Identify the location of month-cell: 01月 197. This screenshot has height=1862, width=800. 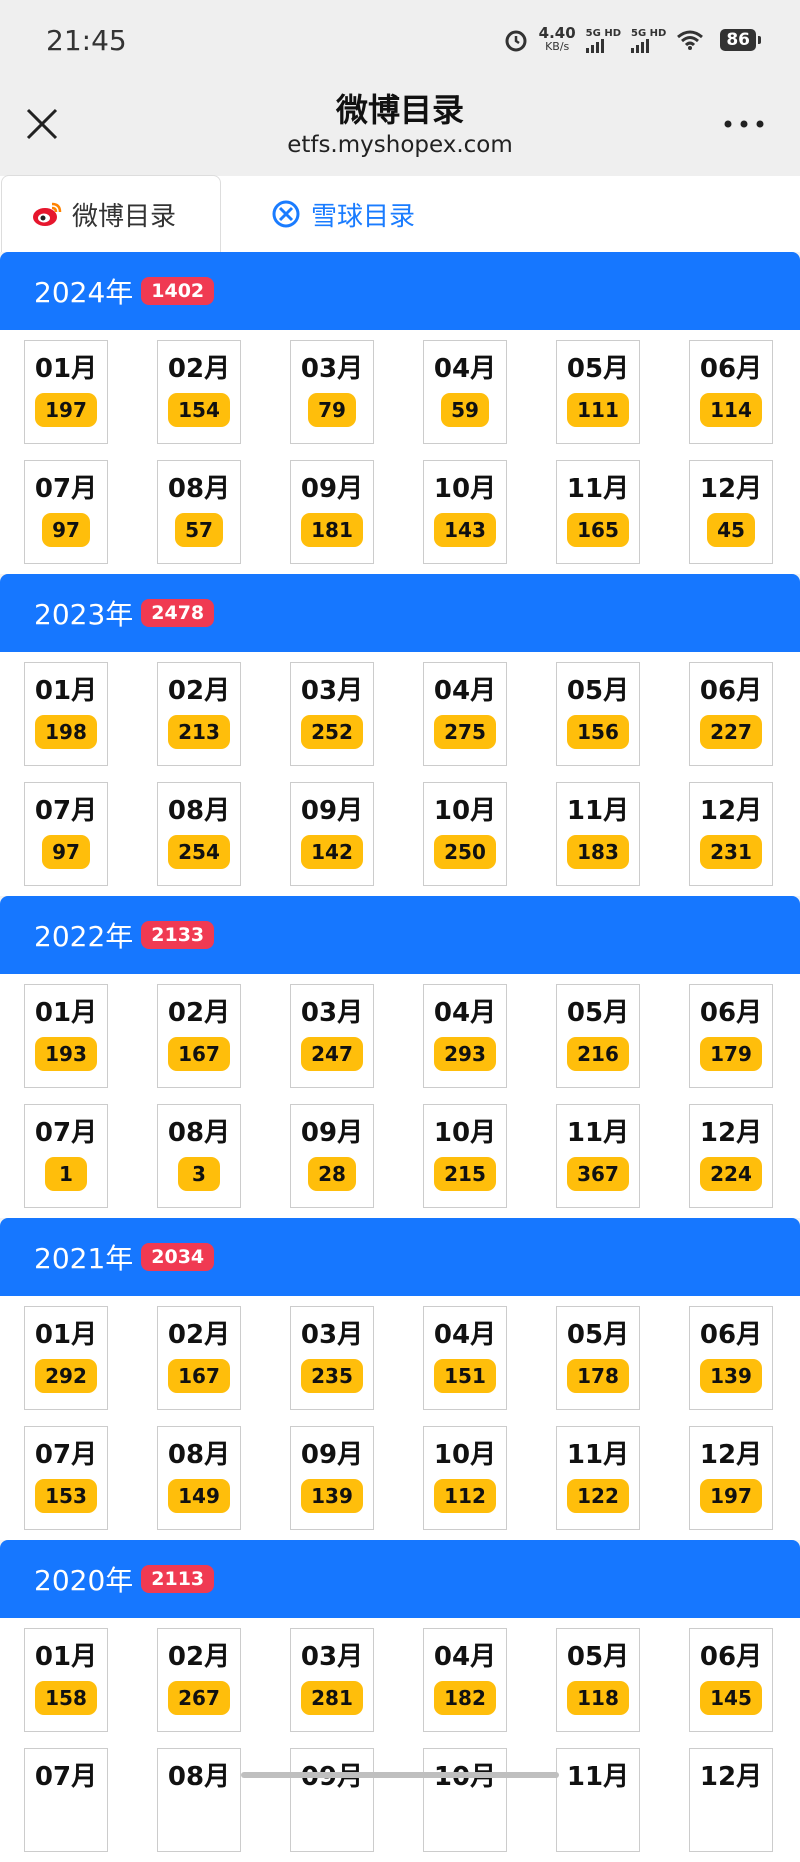
(66, 392).